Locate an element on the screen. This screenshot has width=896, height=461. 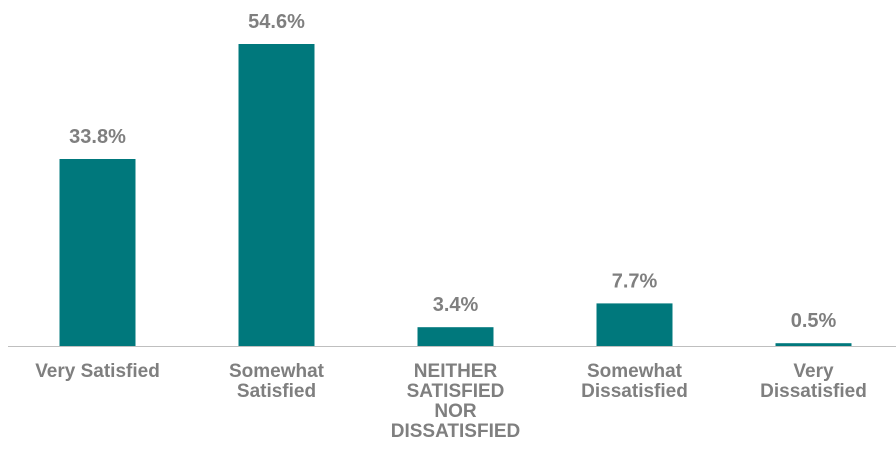
category-label-line: Satisfied is located at coordinates (276, 391).